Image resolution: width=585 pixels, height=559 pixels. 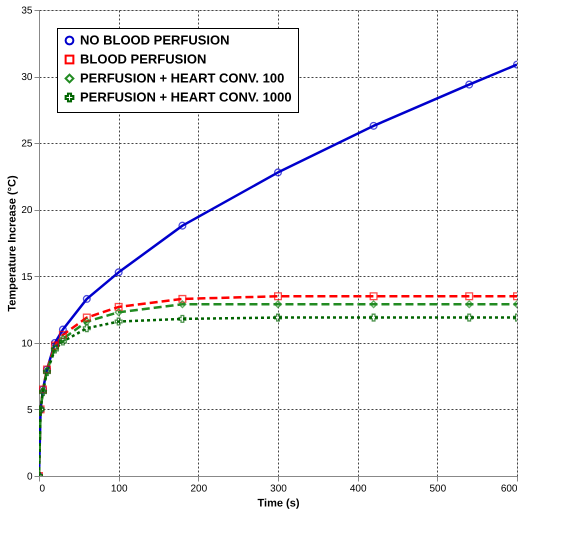 What do you see at coordinates (509, 489) in the screenshot?
I see `x-tick-label: 600` at bounding box center [509, 489].